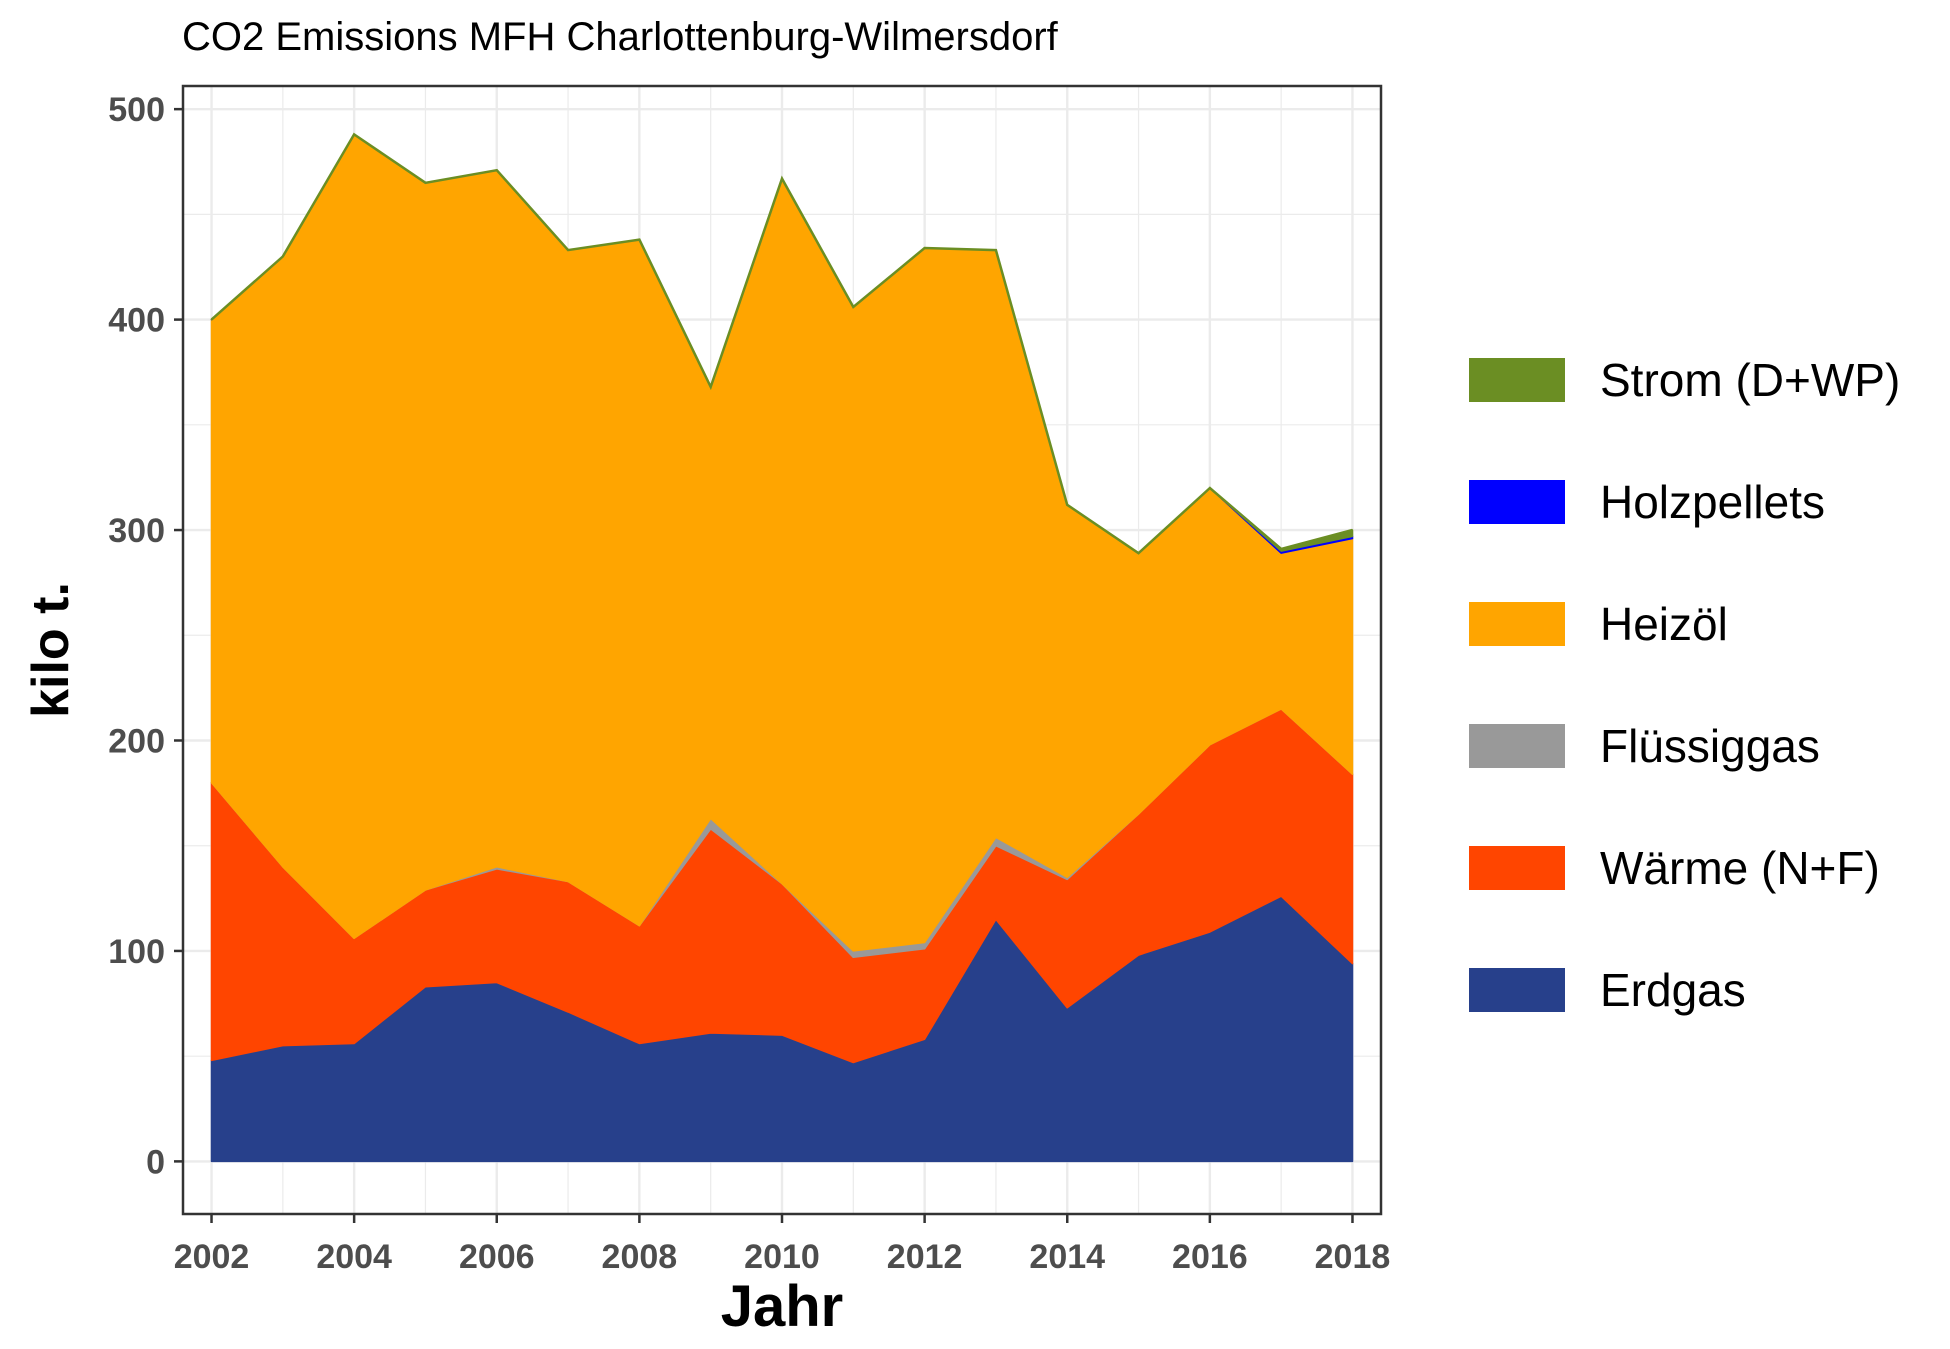  Describe the element at coordinates (51, 650) in the screenshot. I see `y-axis-title: kilo t.` at that location.